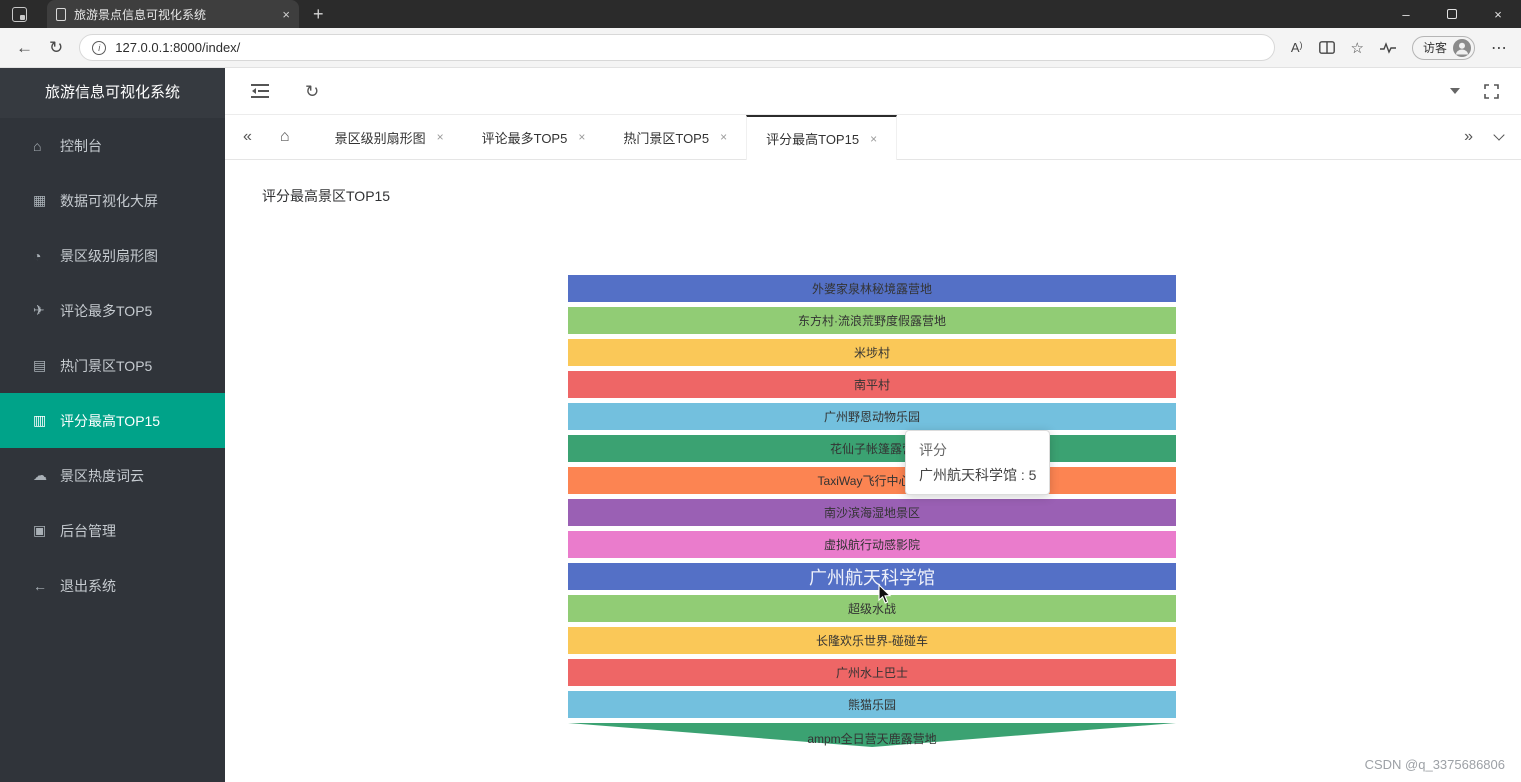  I want to click on funnel-item: 米埗村, so click(872, 352).